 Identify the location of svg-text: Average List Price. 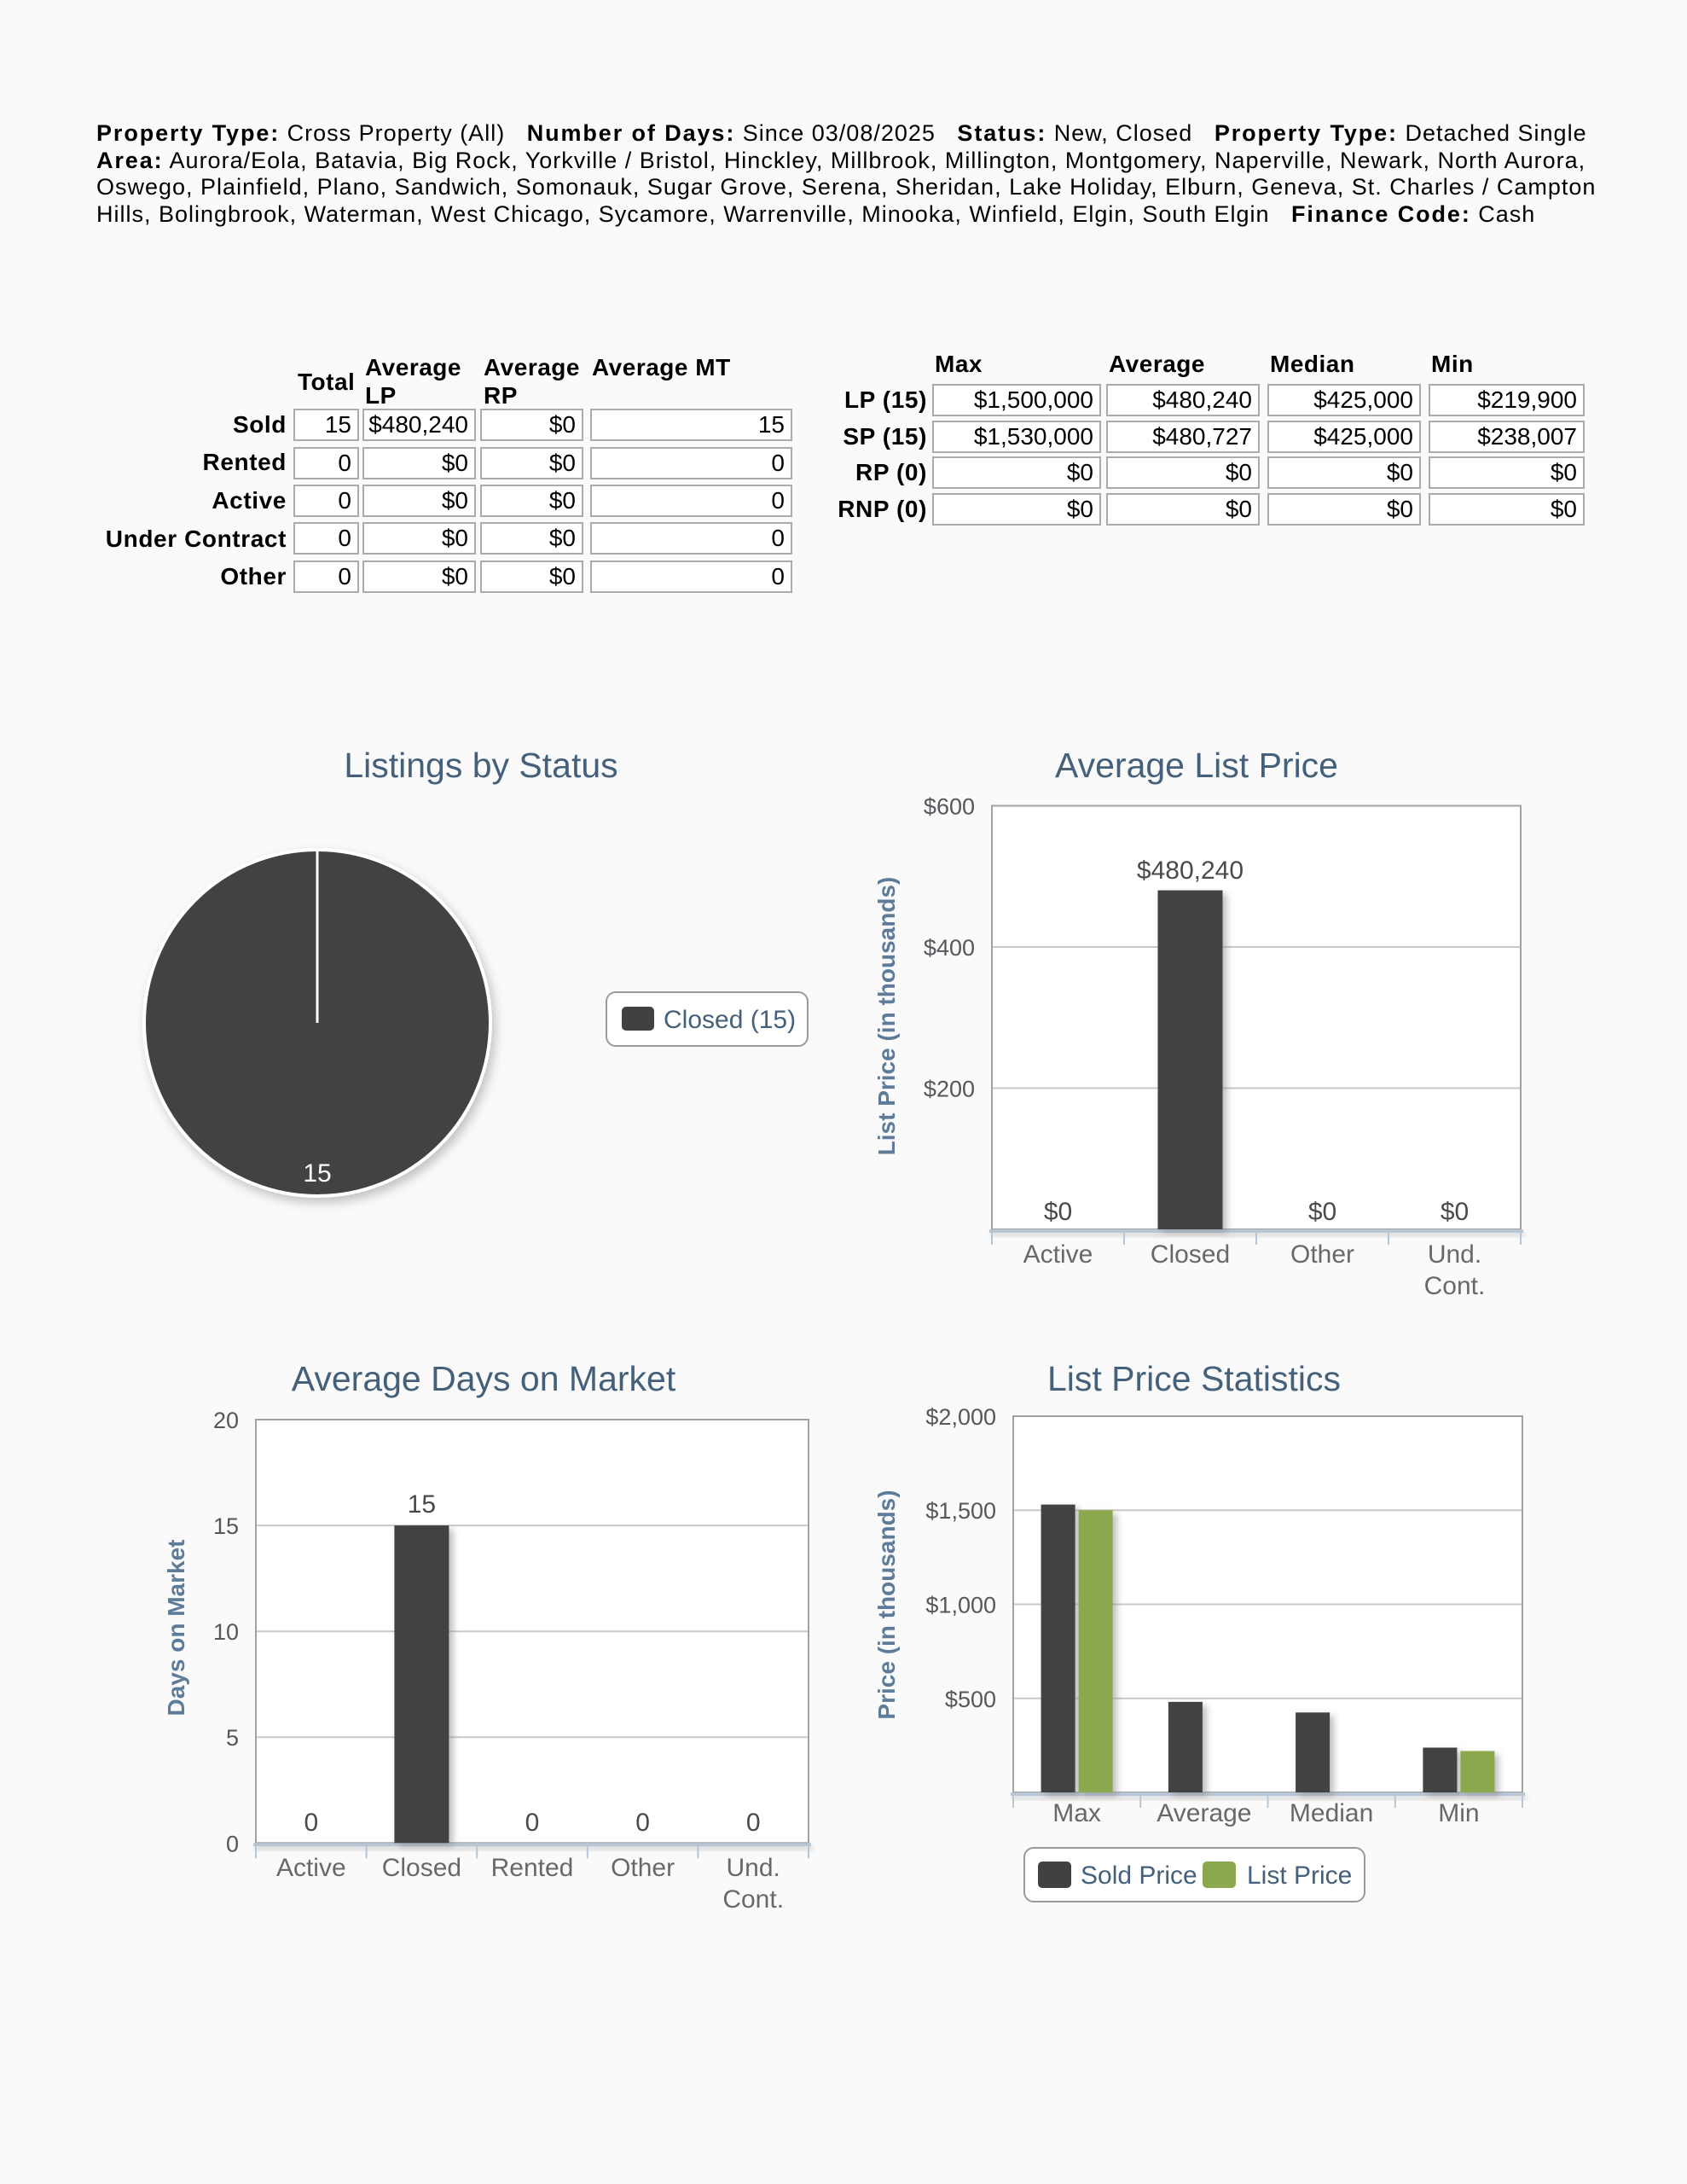
(1196, 765).